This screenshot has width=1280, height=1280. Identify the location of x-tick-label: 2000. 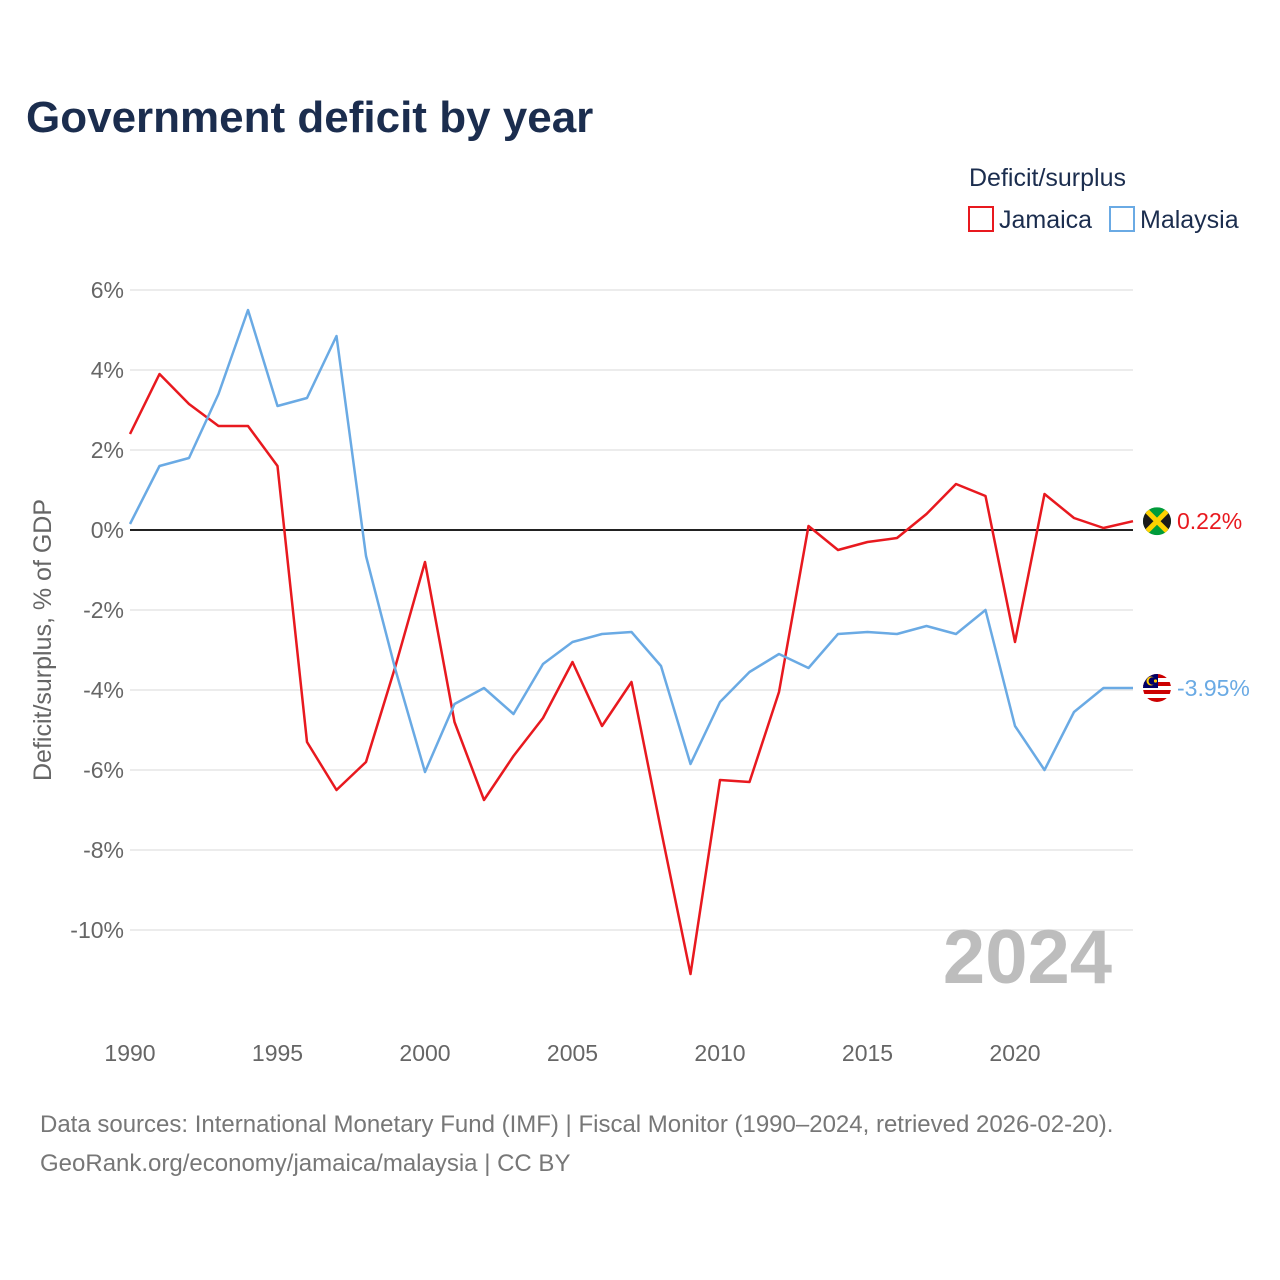
(424, 1053).